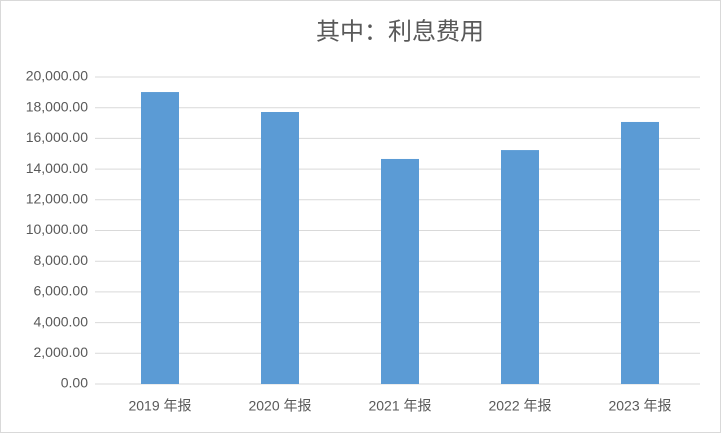 The width and height of the screenshot is (722, 434). Describe the element at coordinates (639, 406) in the screenshot. I see `x-tick-label: 2023 年报` at that location.